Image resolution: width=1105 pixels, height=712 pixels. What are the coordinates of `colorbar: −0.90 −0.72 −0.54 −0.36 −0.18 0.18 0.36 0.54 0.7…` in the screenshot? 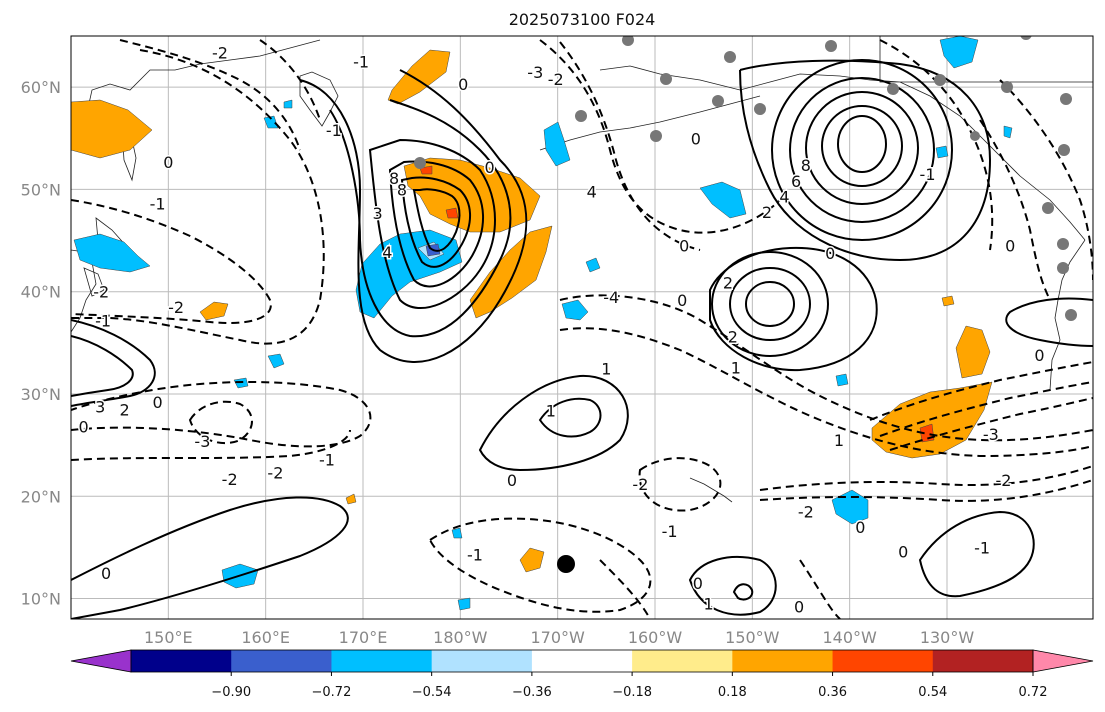 It's located at (582, 674).